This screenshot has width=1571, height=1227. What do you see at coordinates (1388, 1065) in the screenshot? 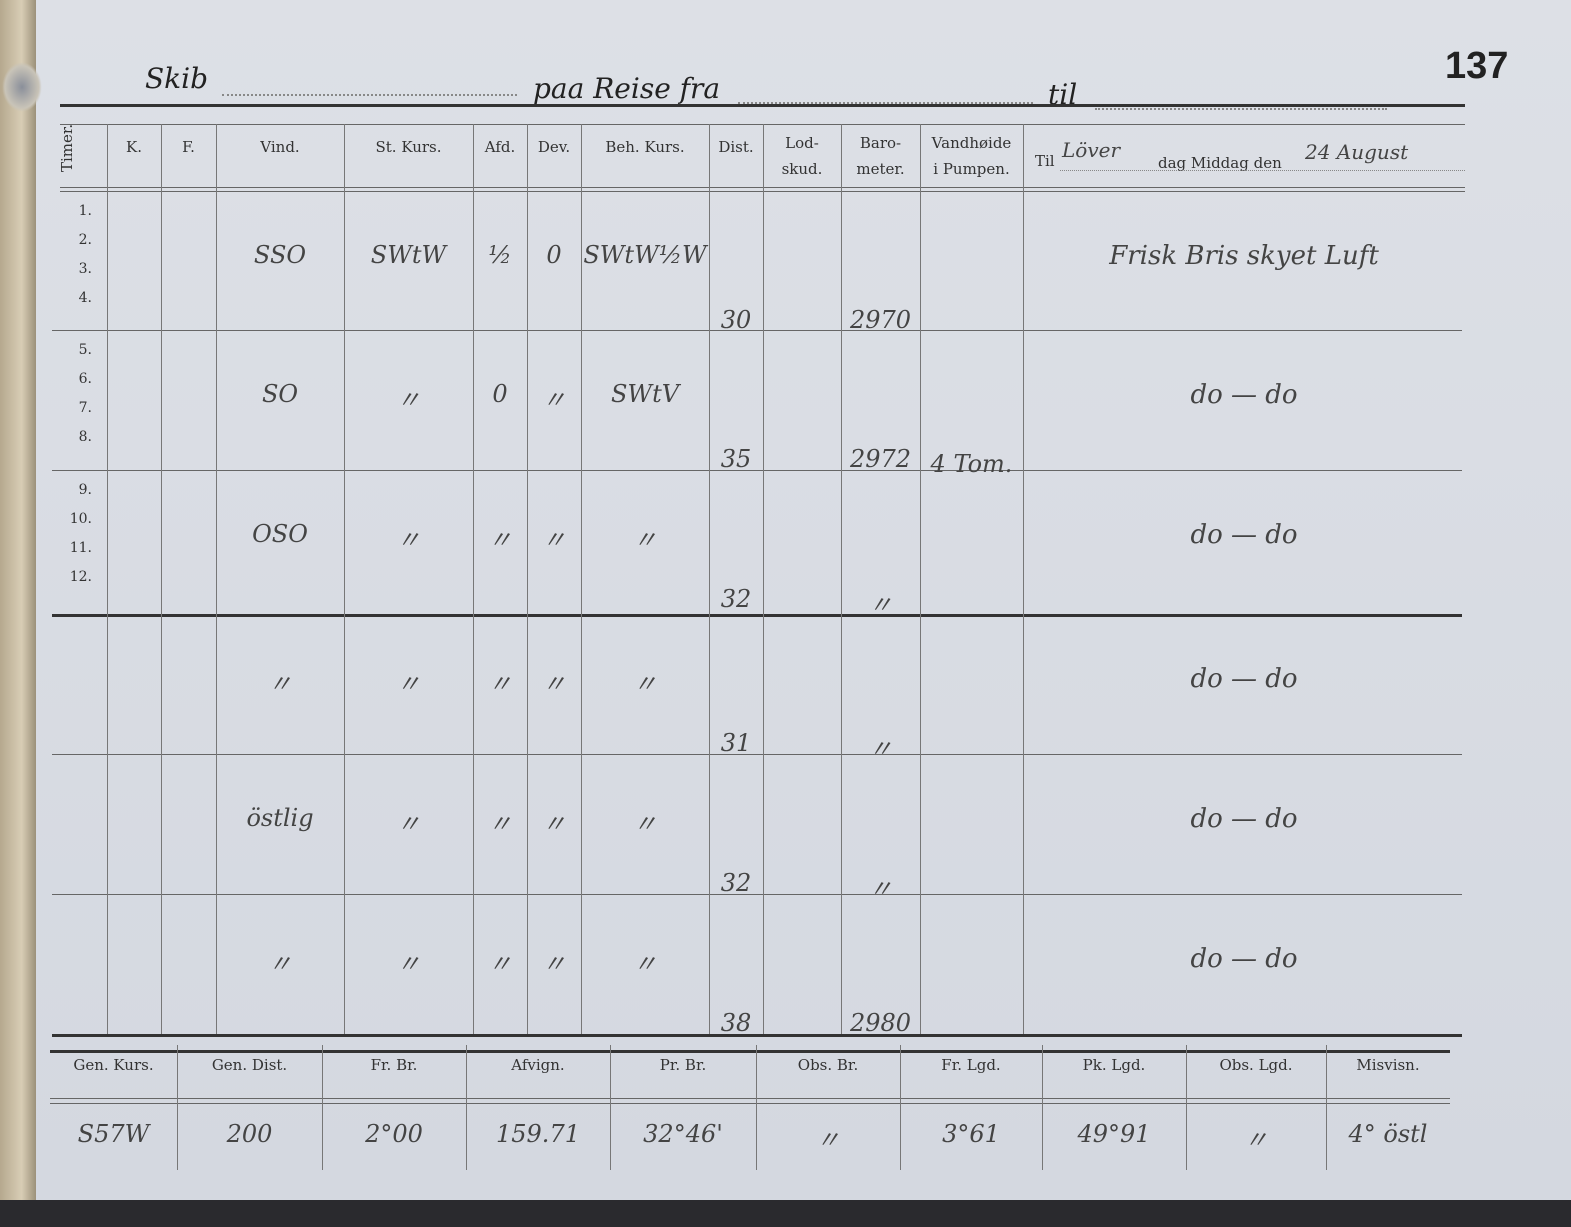
I see `summary-header: Misvisn.` at bounding box center [1388, 1065].